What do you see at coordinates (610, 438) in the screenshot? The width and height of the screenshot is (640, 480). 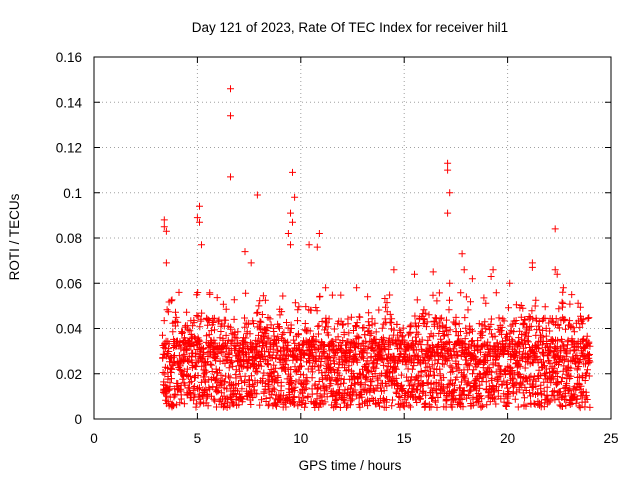 I see `x-tick-label: 25` at bounding box center [610, 438].